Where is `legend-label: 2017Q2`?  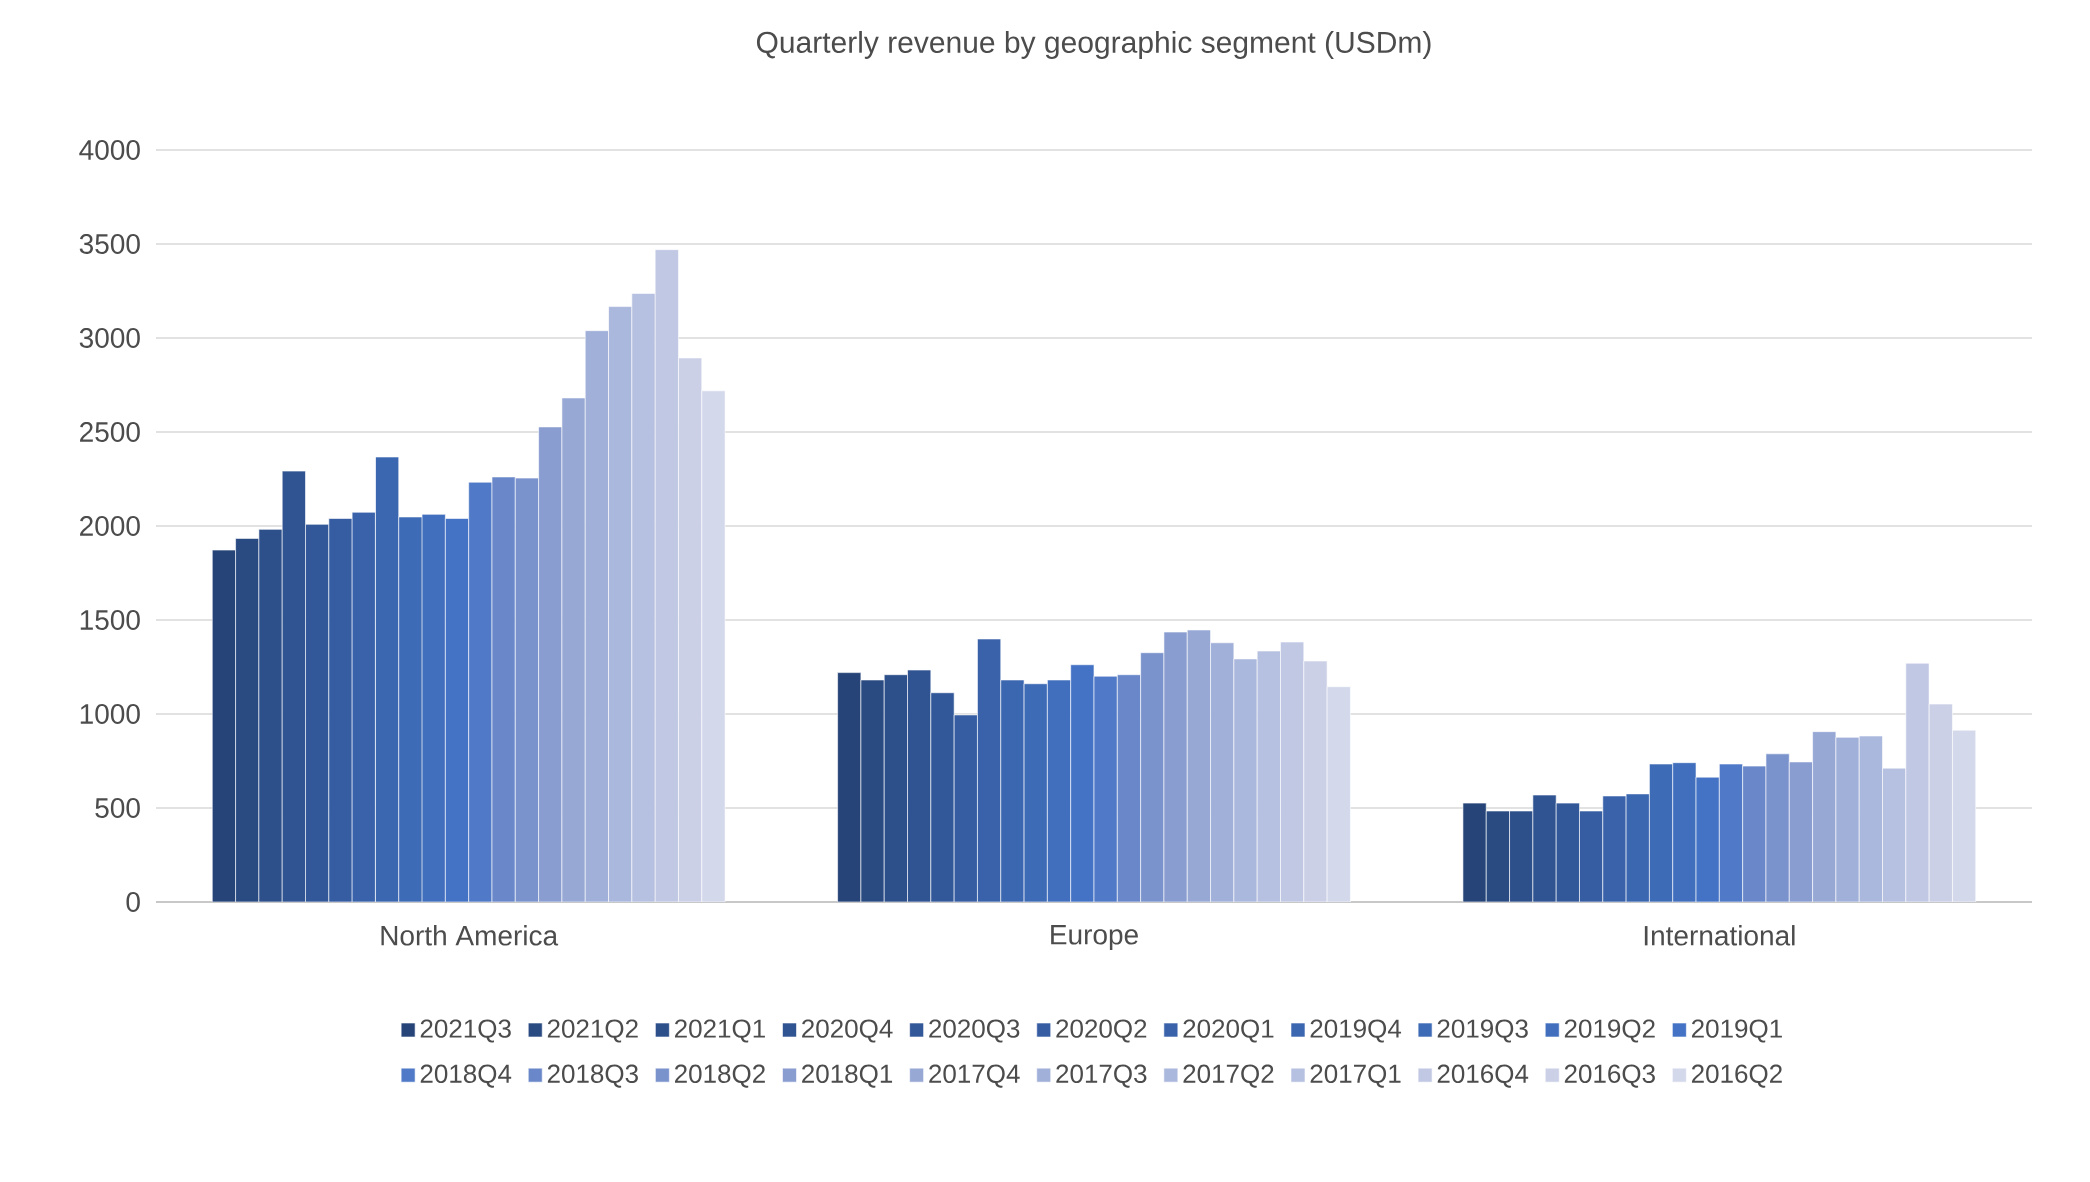 legend-label: 2017Q2 is located at coordinates (1228, 1076).